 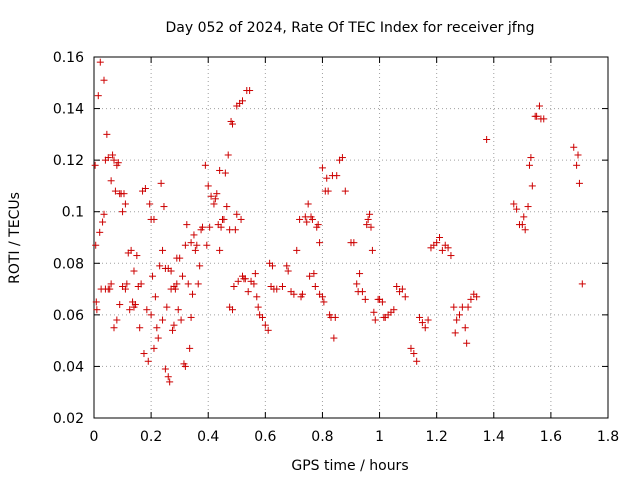 What do you see at coordinates (68, 419) in the screenshot?
I see `y-tick-label: 0.02` at bounding box center [68, 419].